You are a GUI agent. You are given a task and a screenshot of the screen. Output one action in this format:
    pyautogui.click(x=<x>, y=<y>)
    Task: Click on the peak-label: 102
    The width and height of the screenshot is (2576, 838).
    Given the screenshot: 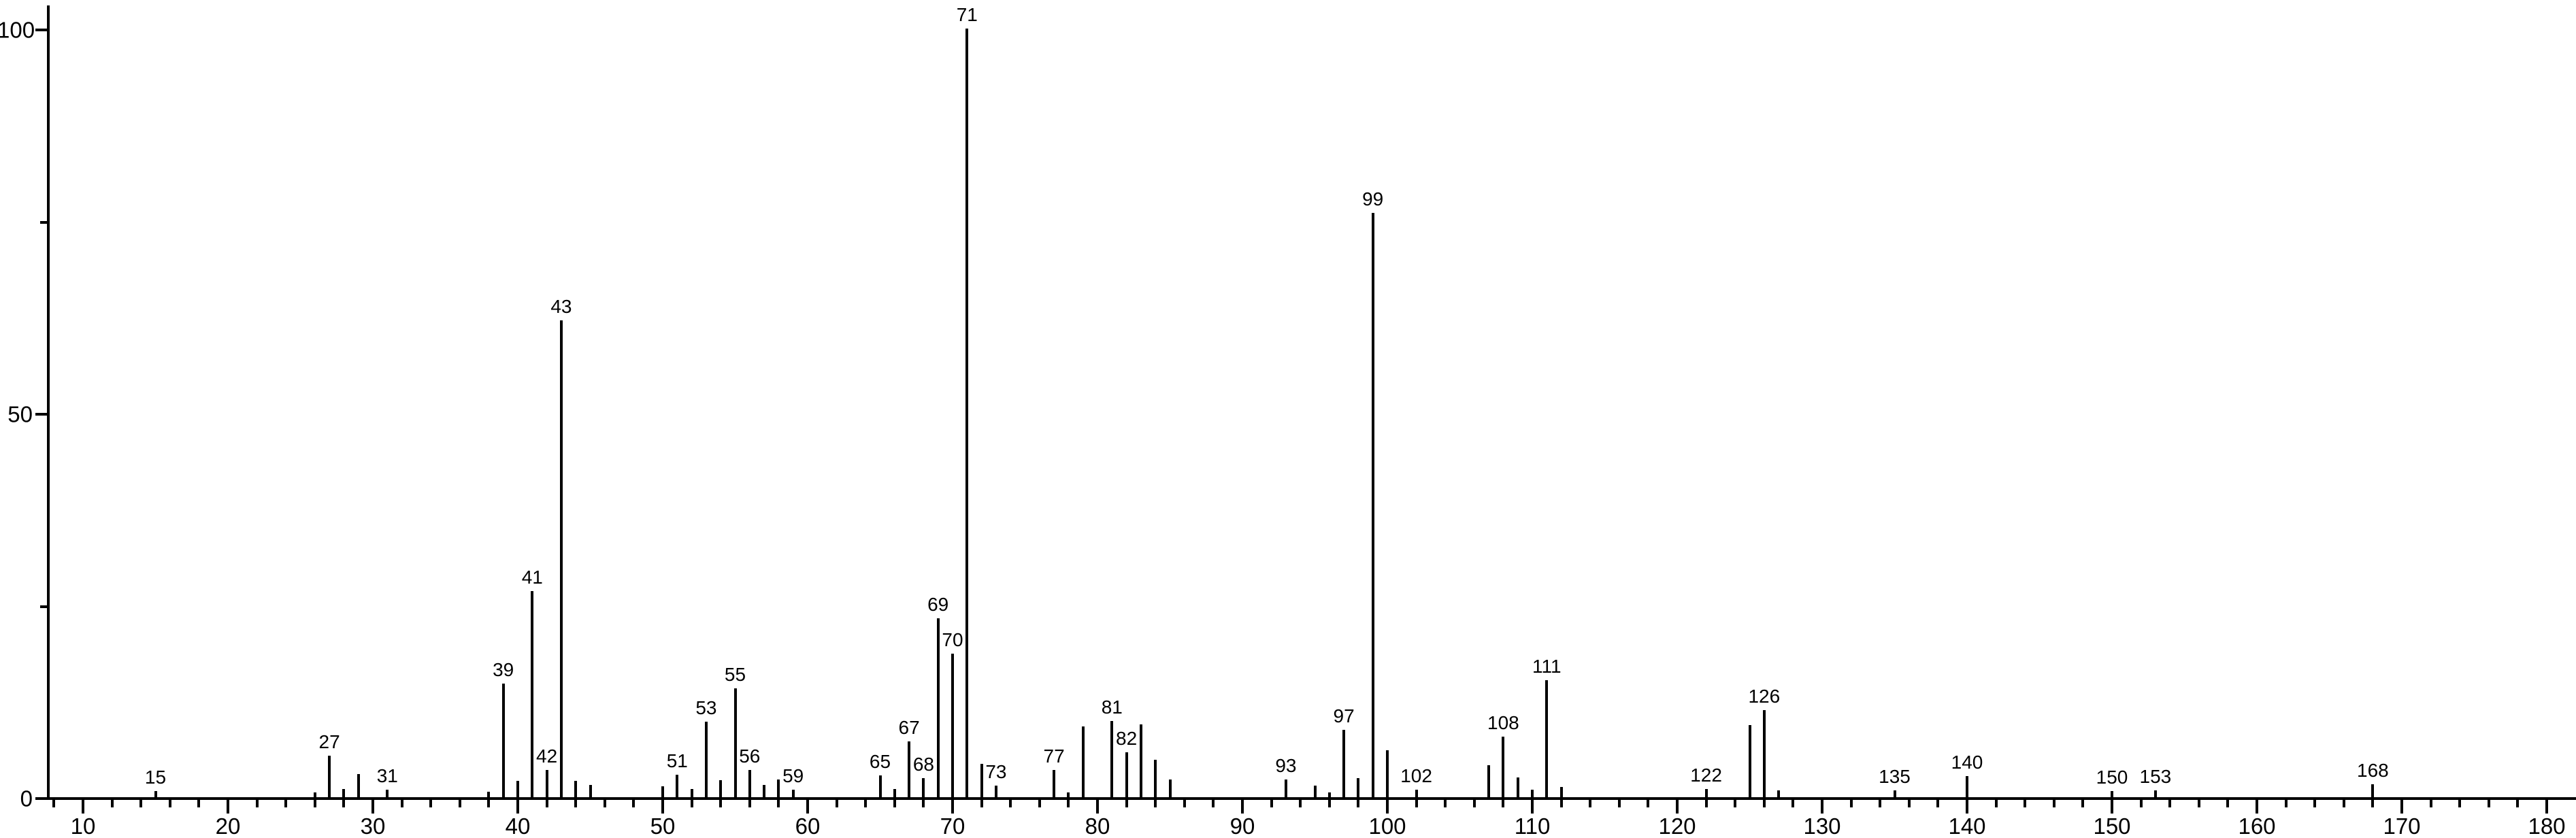 What is the action you would take?
    pyautogui.click(x=1416, y=776)
    